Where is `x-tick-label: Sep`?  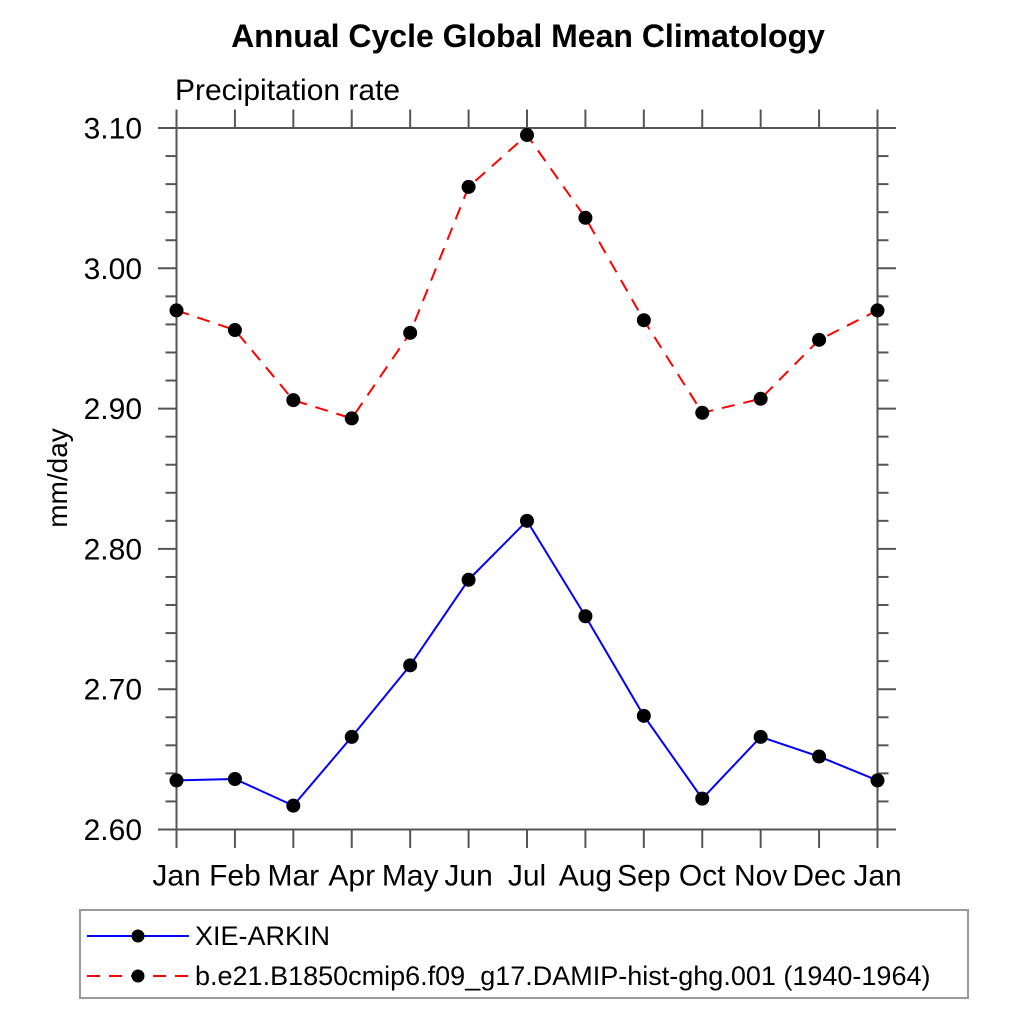 x-tick-label: Sep is located at coordinates (643, 876).